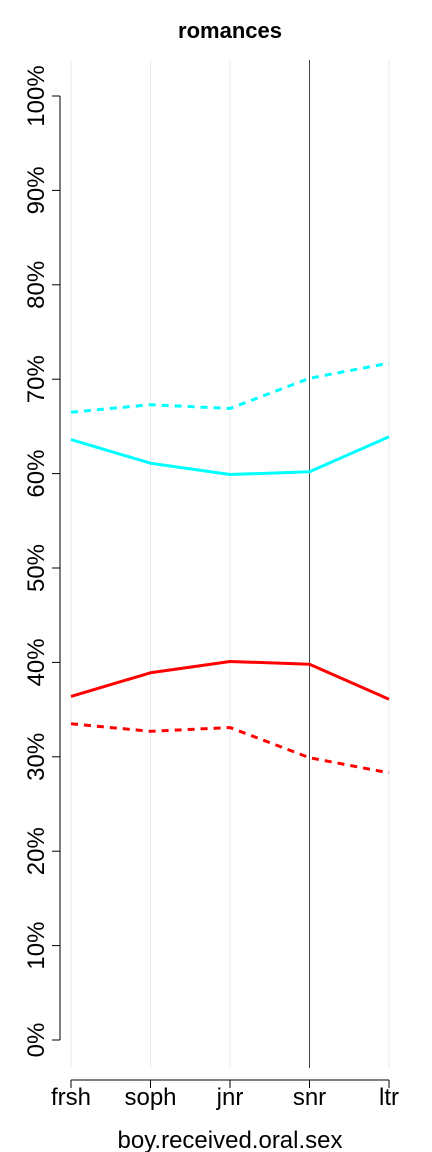 This screenshot has height=1152, width=432. What do you see at coordinates (150, 1097) in the screenshot?
I see `x-tick-label: soph` at bounding box center [150, 1097].